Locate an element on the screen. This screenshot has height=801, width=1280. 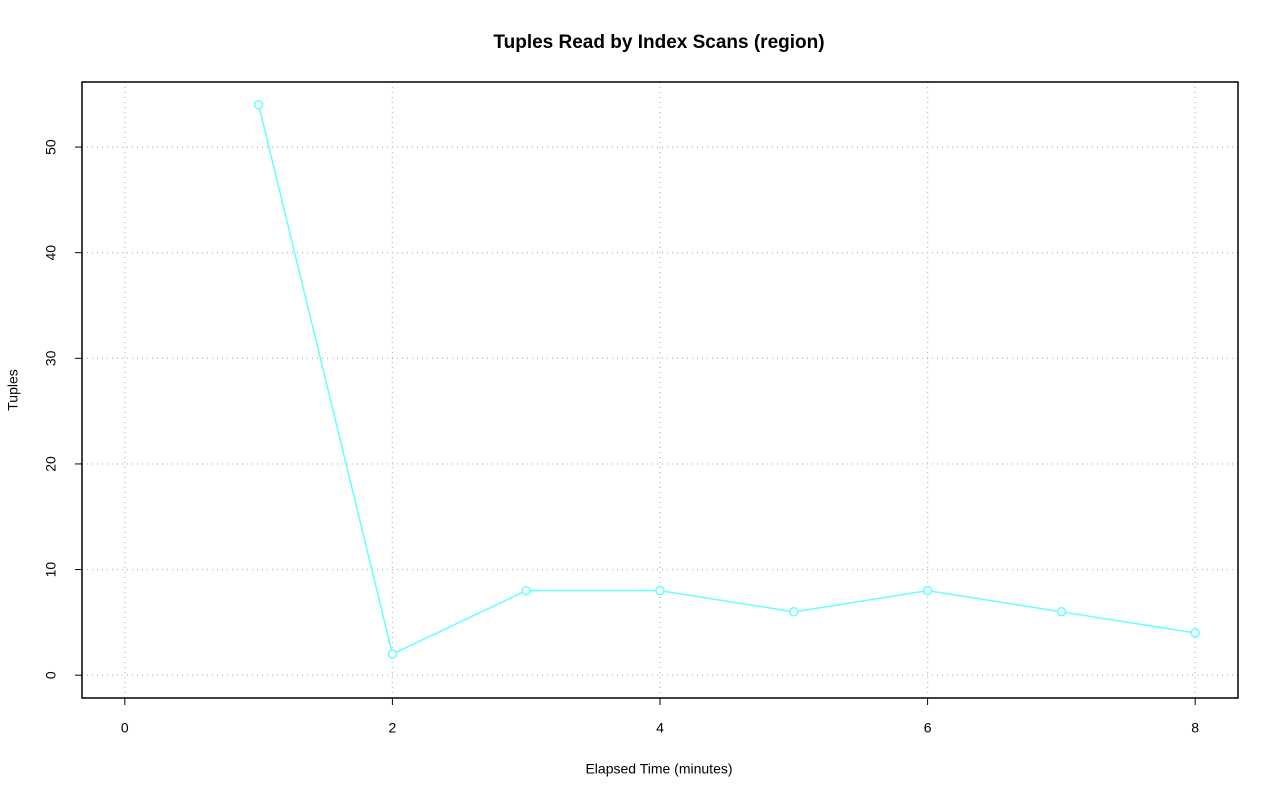
y-tick-label: 10 is located at coordinates (51, 570).